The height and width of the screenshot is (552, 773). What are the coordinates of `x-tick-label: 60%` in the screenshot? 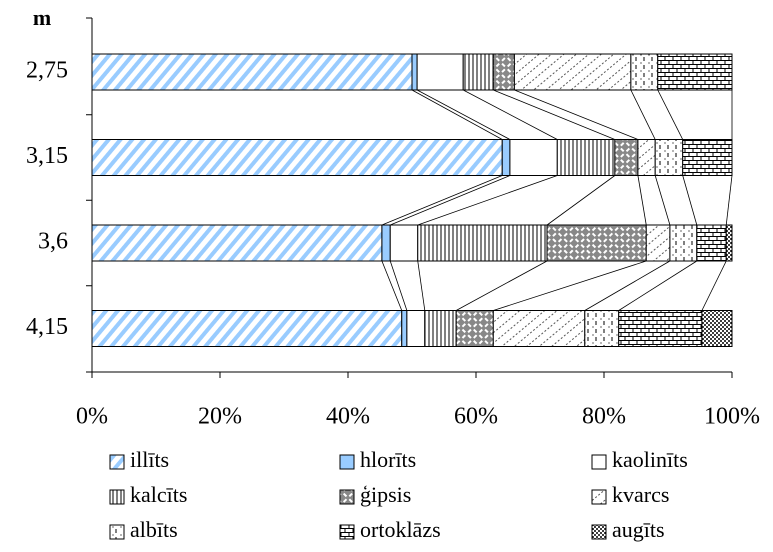 It's located at (476, 417).